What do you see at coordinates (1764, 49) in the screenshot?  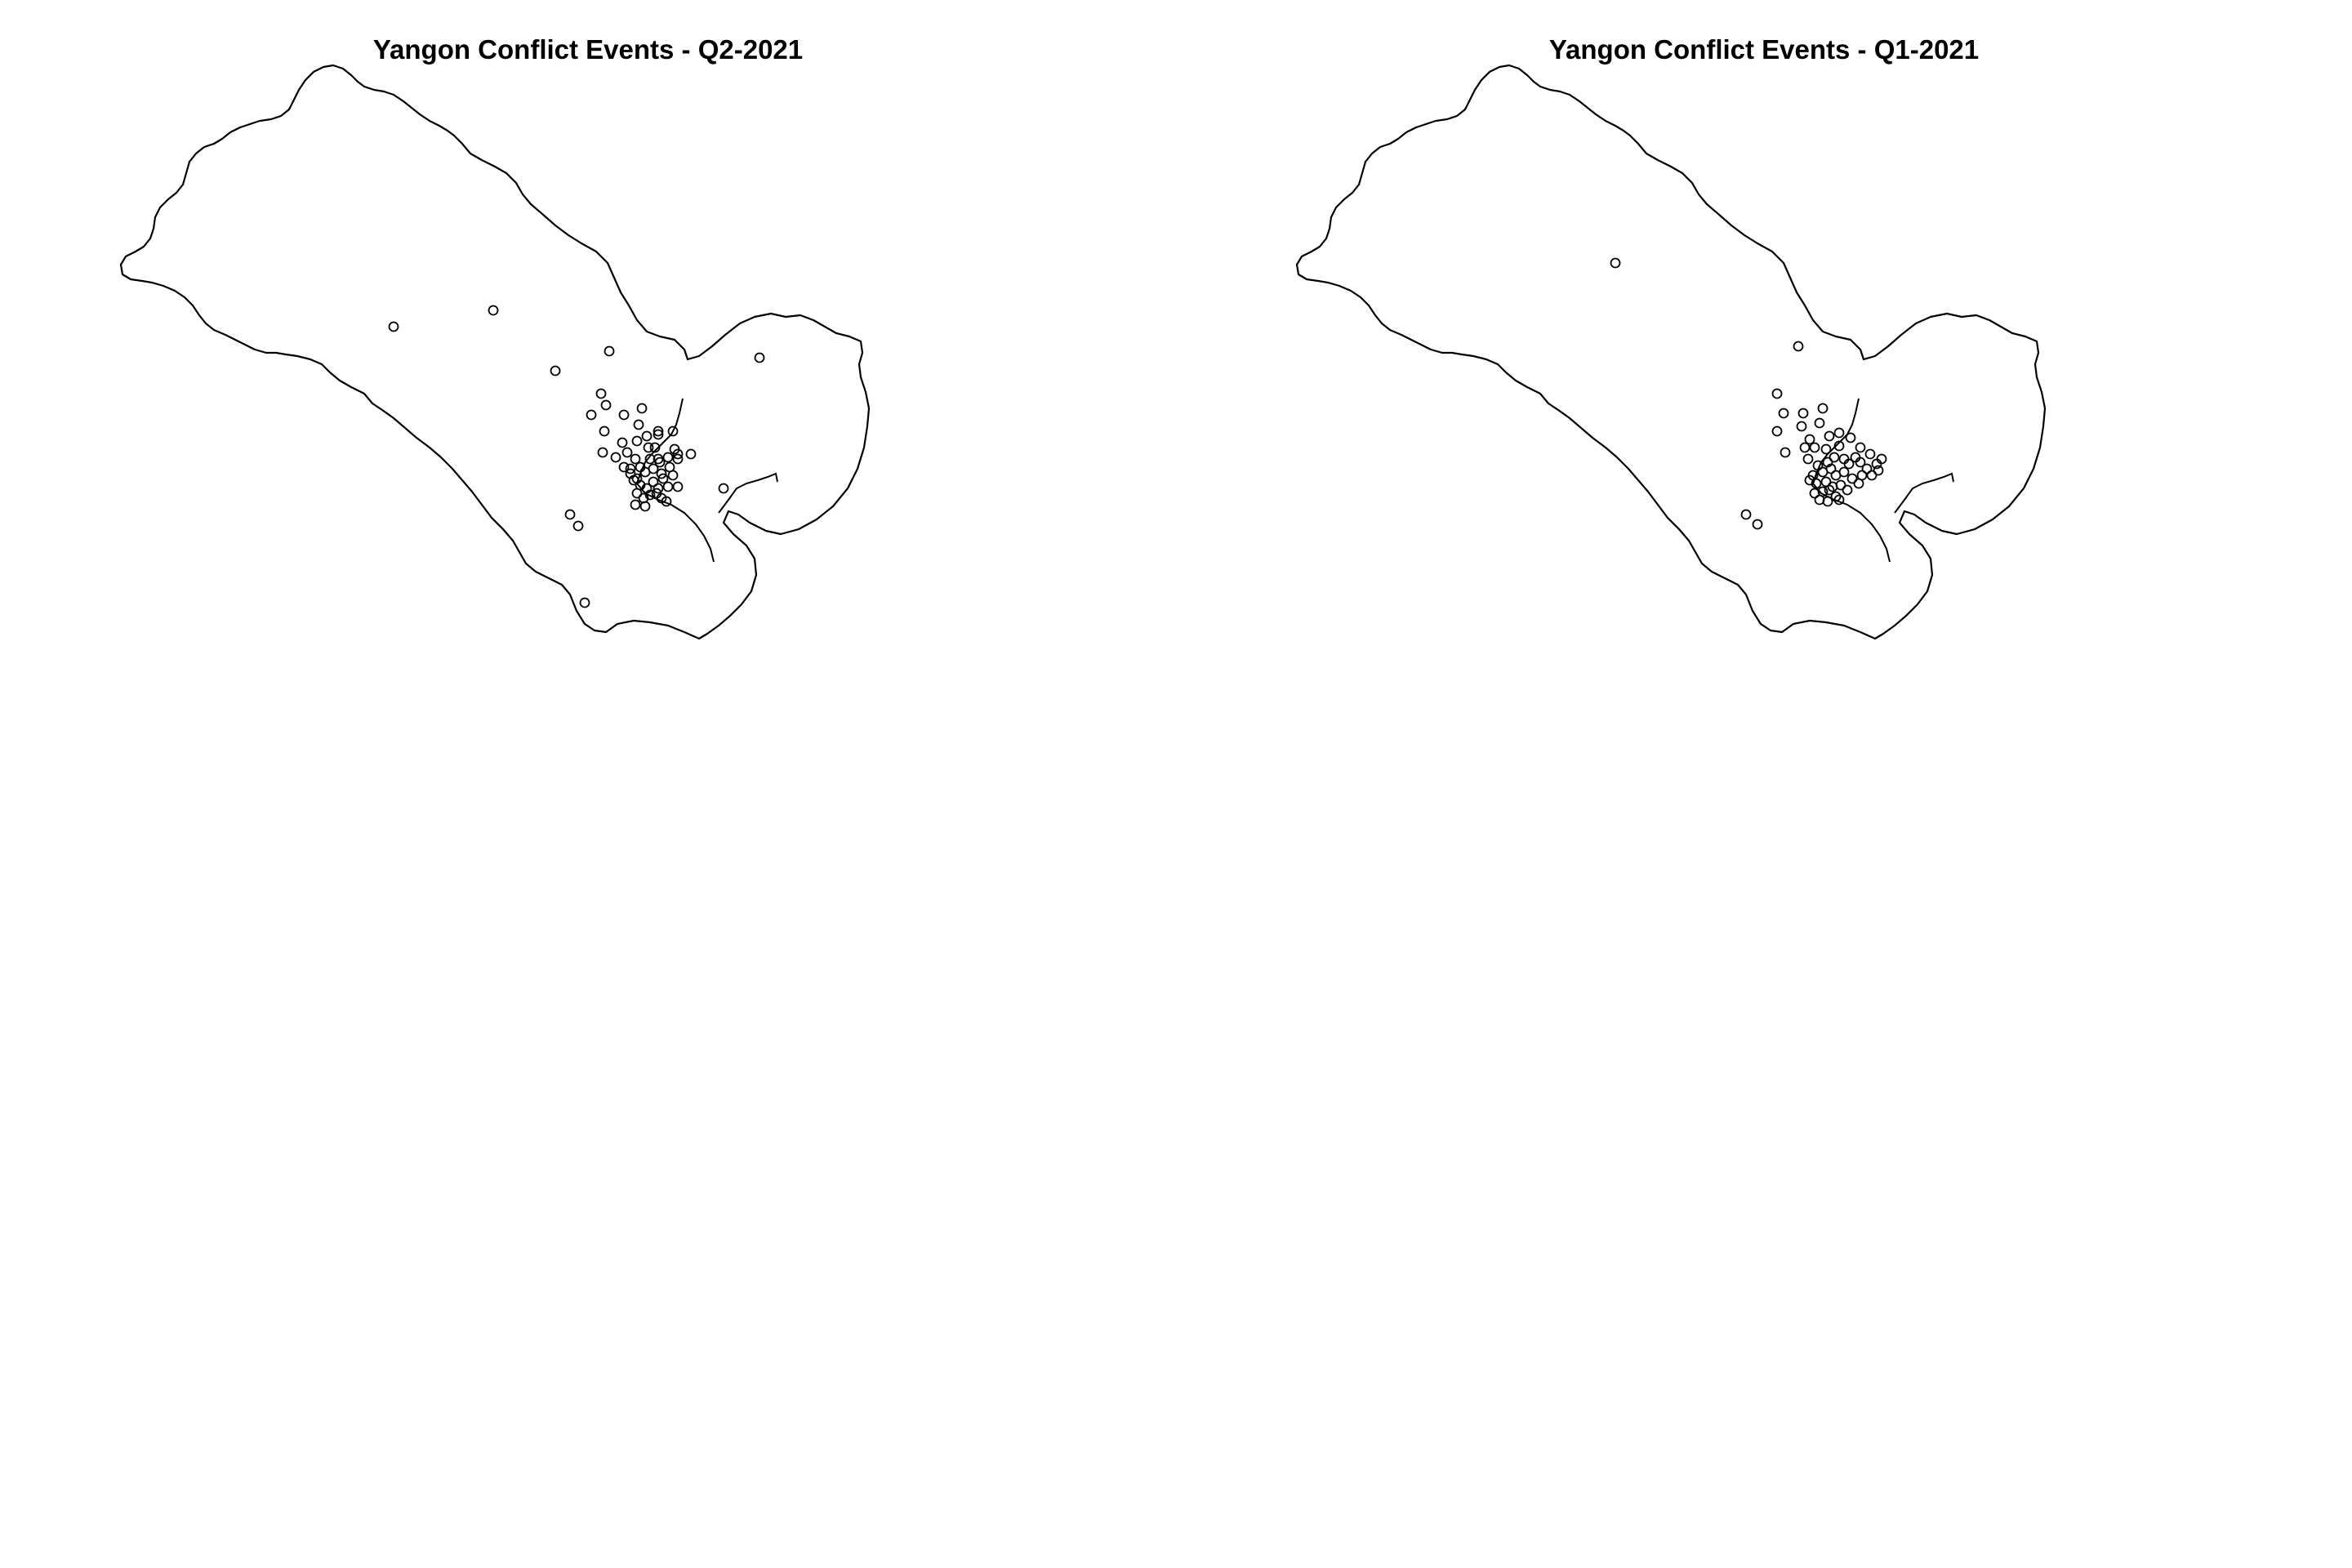 I see `map-title: Yangon Conflict Events - Q1-2021` at bounding box center [1764, 49].